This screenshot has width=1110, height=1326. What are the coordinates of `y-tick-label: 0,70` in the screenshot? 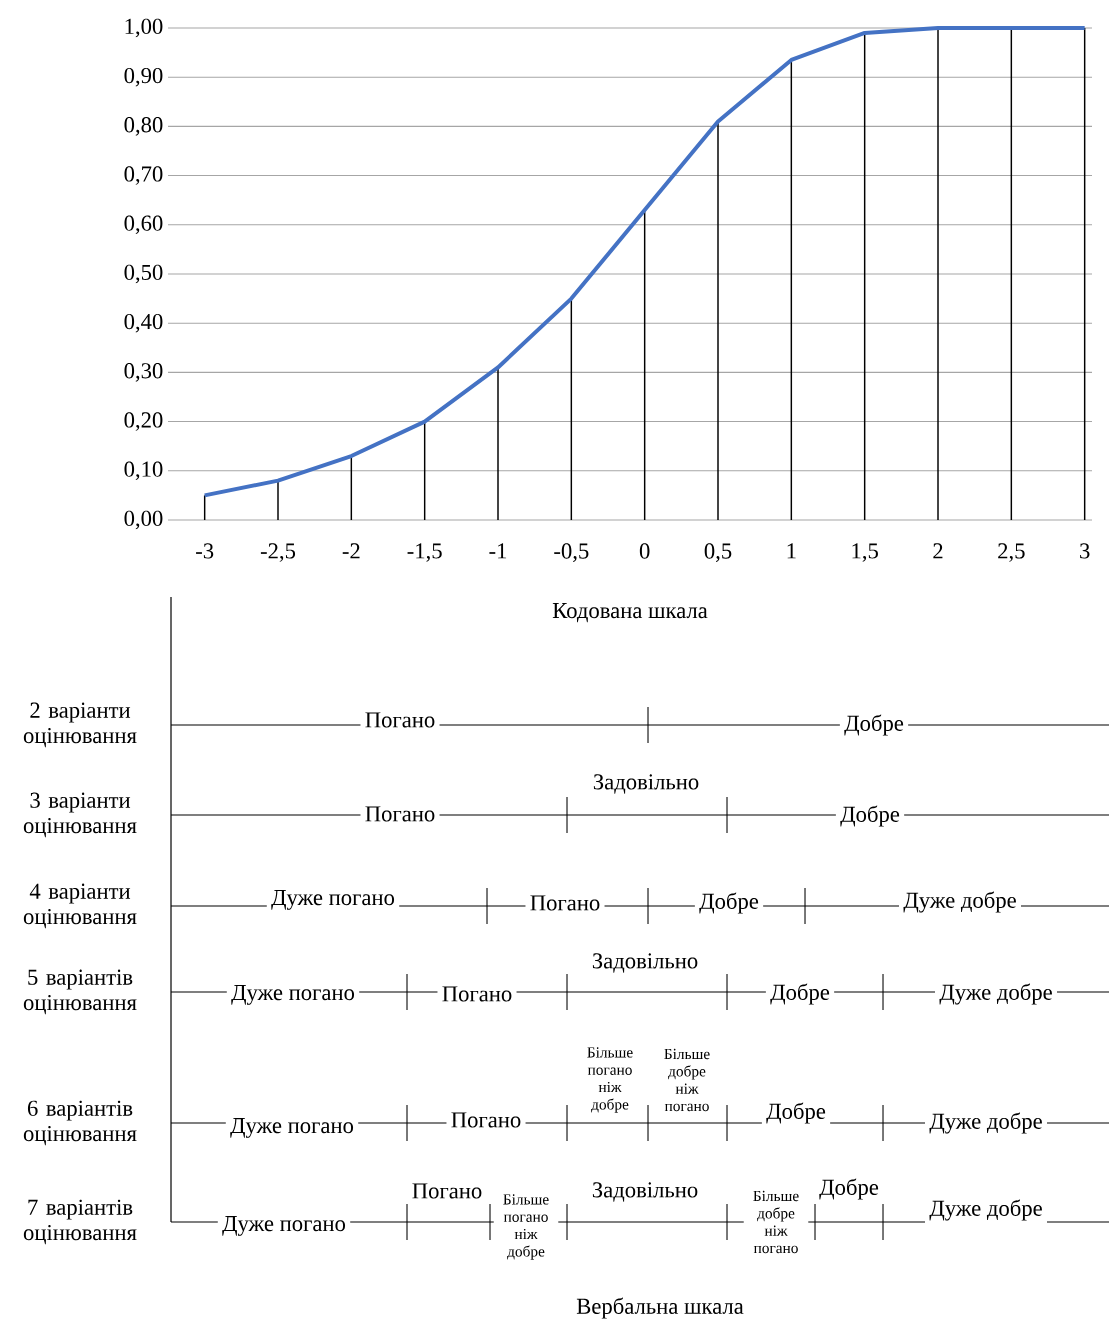 It's located at (143, 175).